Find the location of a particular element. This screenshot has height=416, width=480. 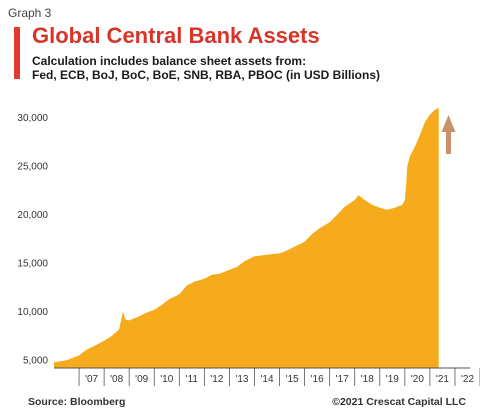

y-tick-label: 30,000 is located at coordinates (32, 118).